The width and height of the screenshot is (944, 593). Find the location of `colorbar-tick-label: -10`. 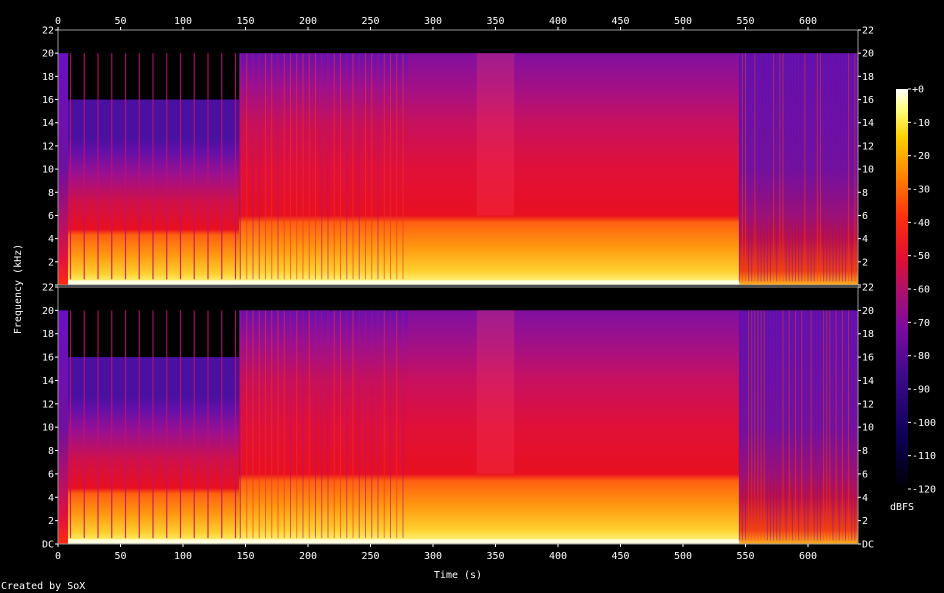

colorbar-tick-label: -10 is located at coordinates (921, 123).